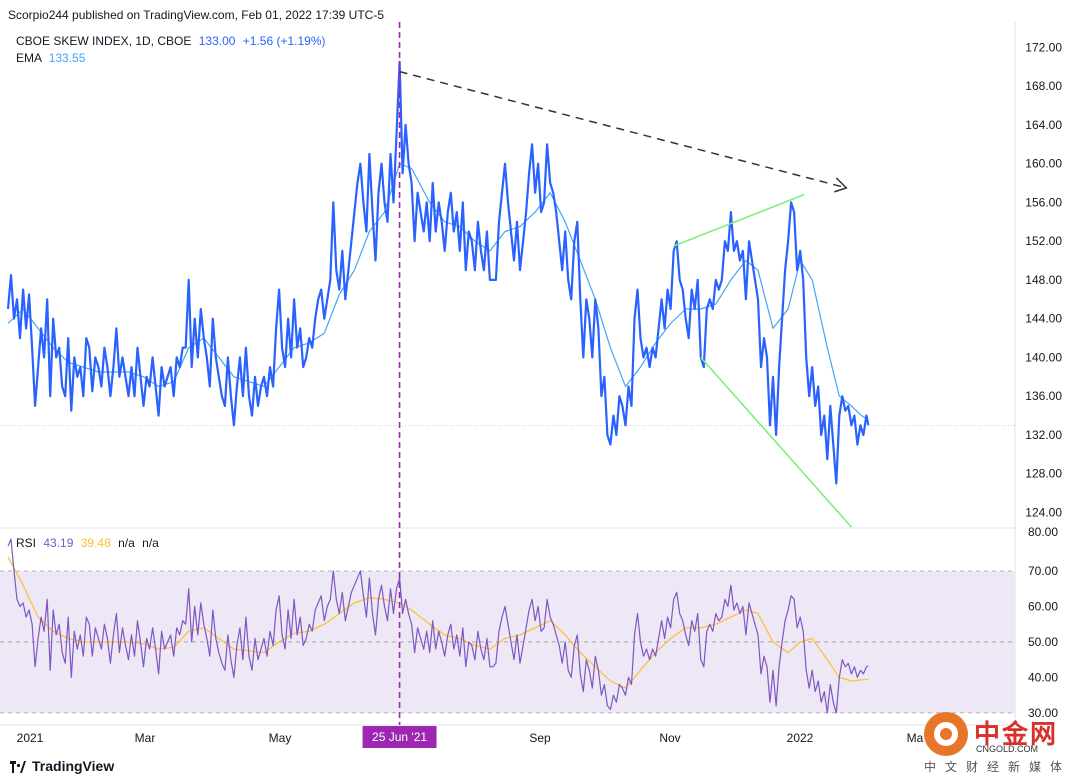 This screenshot has height=784, width=1080. Describe the element at coordinates (1043, 677) in the screenshot. I see `rsi-tick-label: 40.00` at that location.